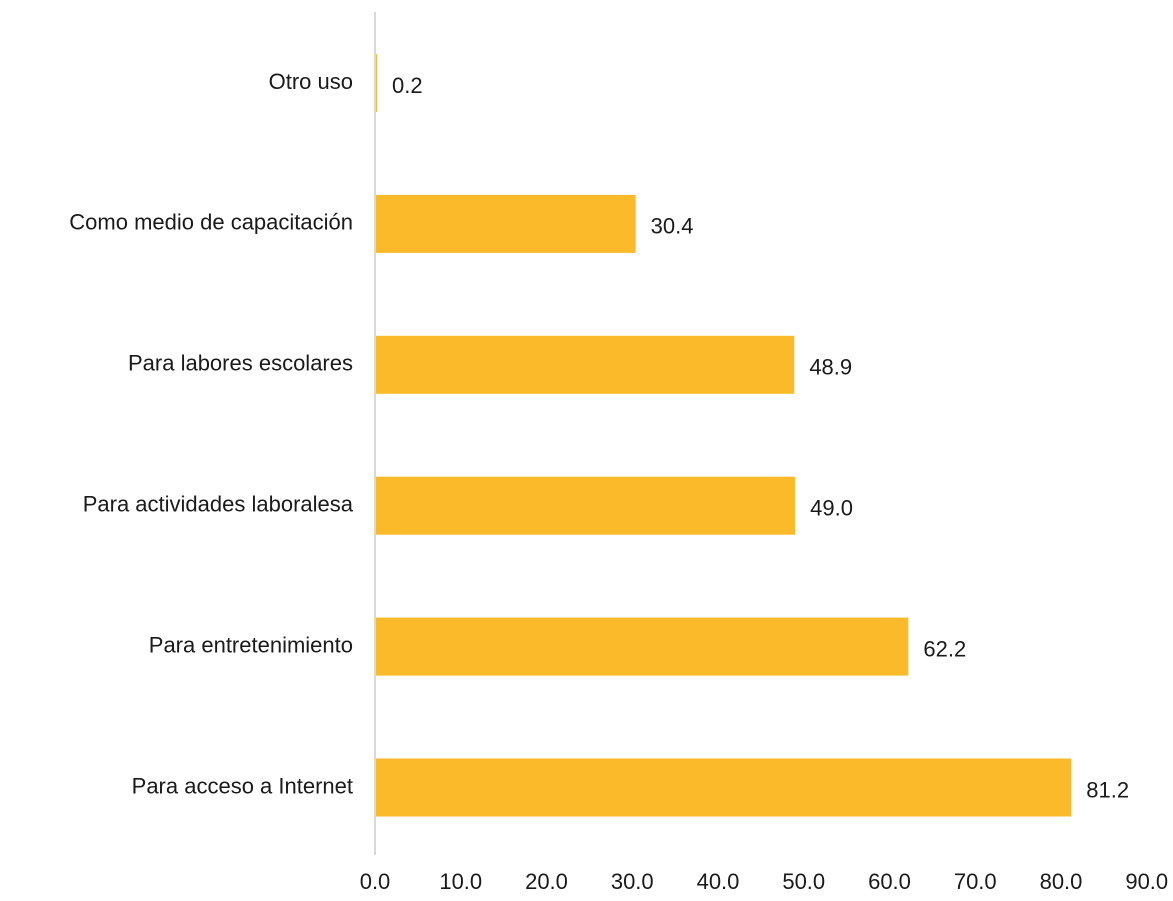 This screenshot has height=901, width=1173. I want to click on x-tick-label: 40.0, so click(718, 881).